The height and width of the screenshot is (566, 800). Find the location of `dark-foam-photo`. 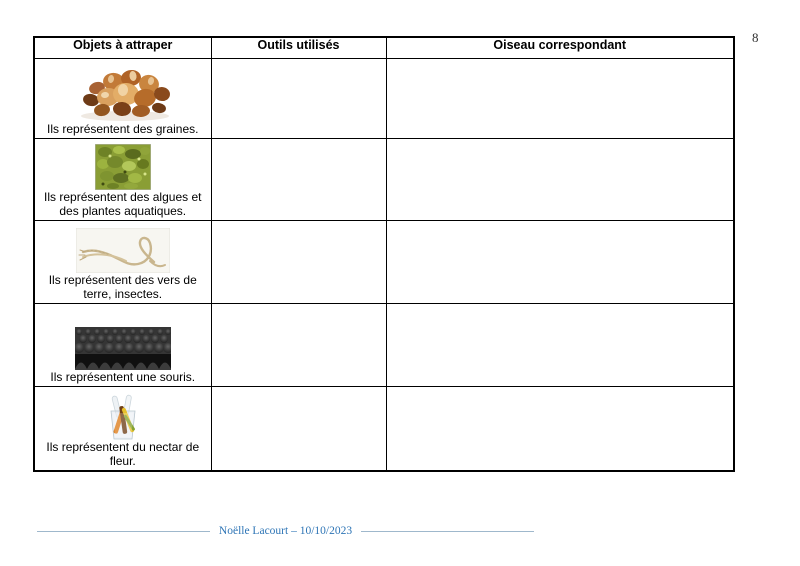

dark-foam-photo is located at coordinates (123, 348).